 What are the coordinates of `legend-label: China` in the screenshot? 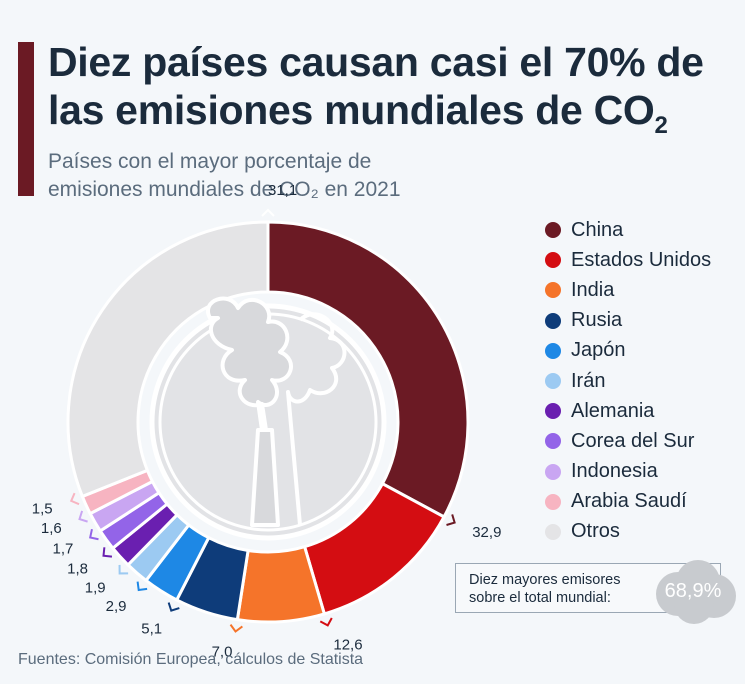 It's located at (597, 229).